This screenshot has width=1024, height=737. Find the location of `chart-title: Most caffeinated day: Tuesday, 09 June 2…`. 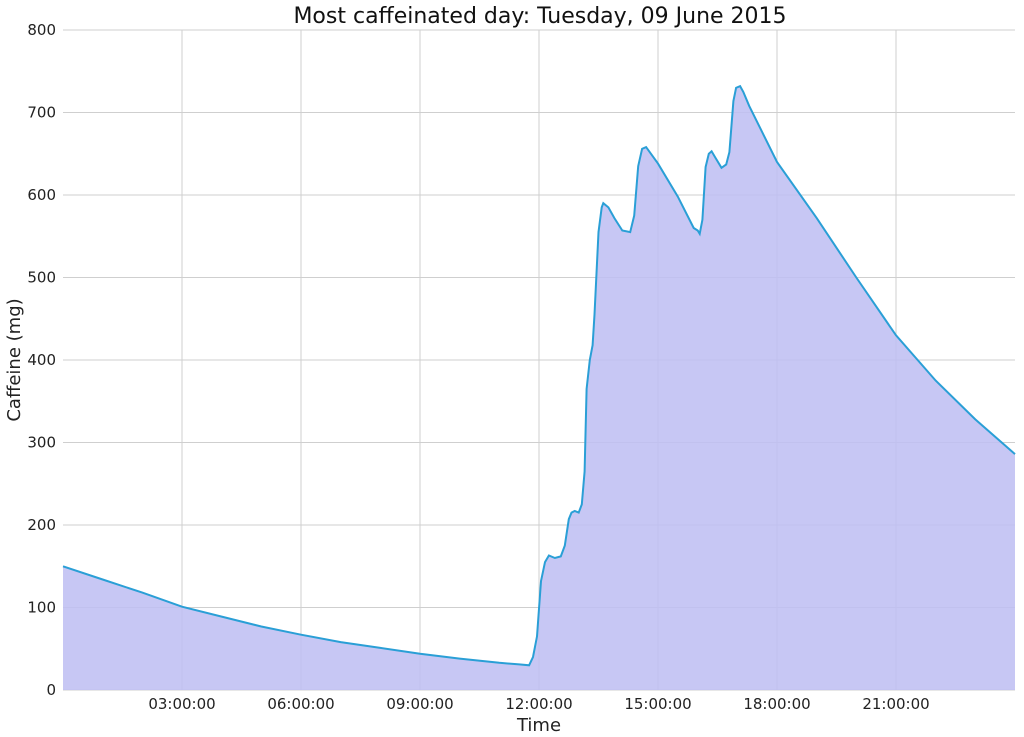

chart-title: Most caffeinated day: Tuesday, 09 June 2… is located at coordinates (539, 16).